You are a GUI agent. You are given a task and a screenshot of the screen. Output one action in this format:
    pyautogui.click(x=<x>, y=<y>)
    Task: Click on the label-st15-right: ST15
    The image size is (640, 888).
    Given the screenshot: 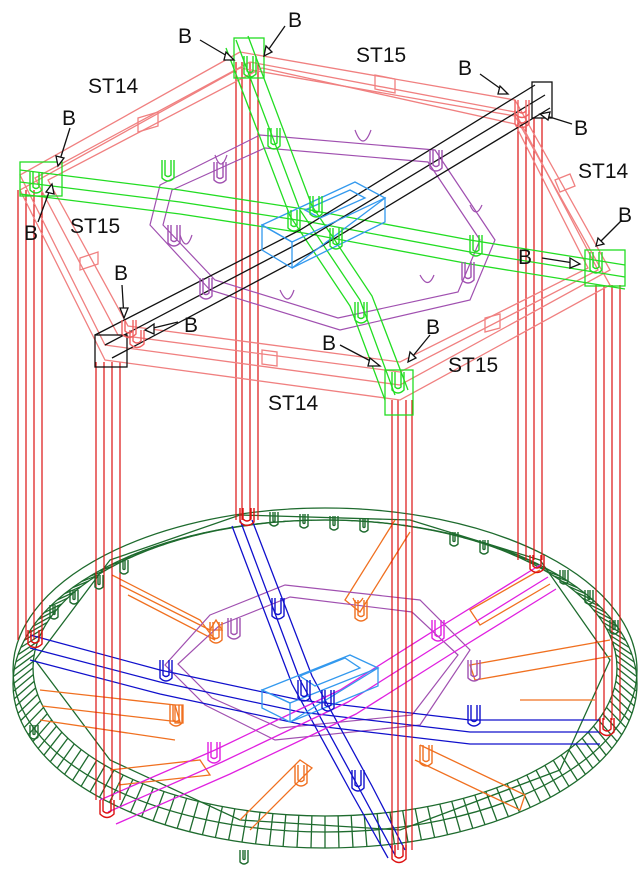 What is the action you would take?
    pyautogui.click(x=473, y=365)
    